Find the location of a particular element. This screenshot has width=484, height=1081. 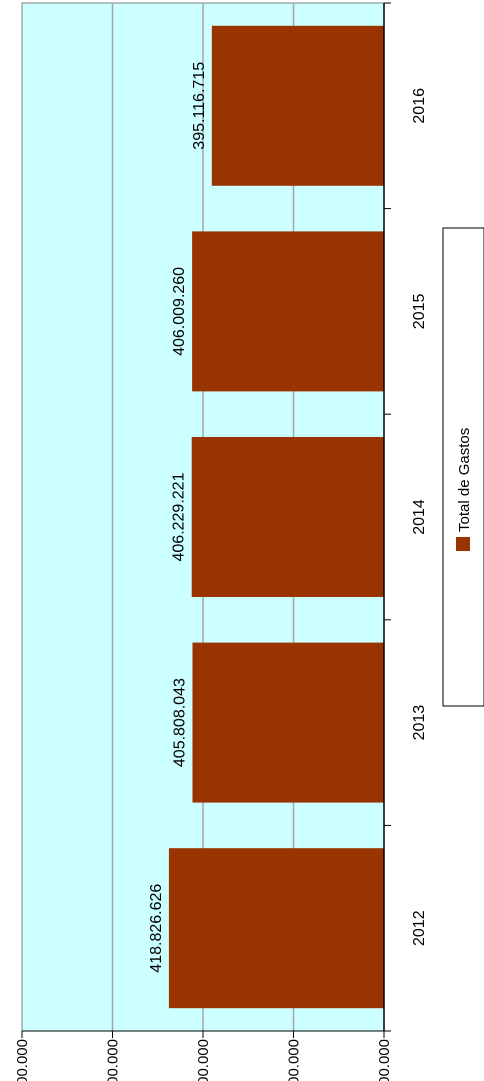

legend-label: Total de Gastos is located at coordinates (464, 480).